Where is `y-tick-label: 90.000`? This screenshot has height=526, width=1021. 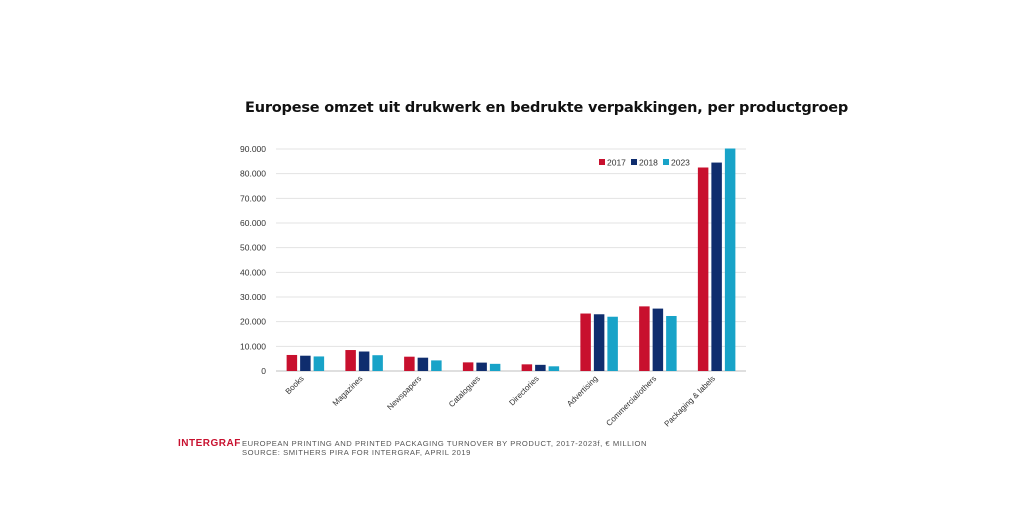 y-tick-label: 90.000 is located at coordinates (253, 149).